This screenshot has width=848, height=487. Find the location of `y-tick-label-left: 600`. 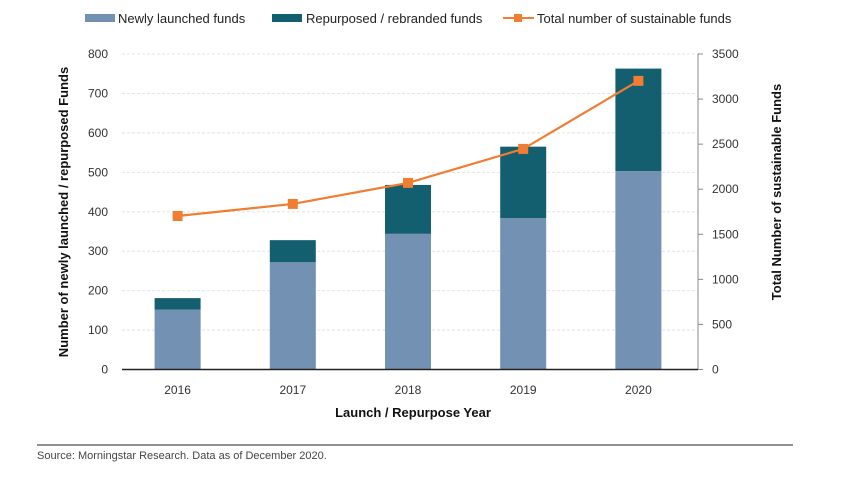

y-tick-label-left: 600 is located at coordinates (98, 133).